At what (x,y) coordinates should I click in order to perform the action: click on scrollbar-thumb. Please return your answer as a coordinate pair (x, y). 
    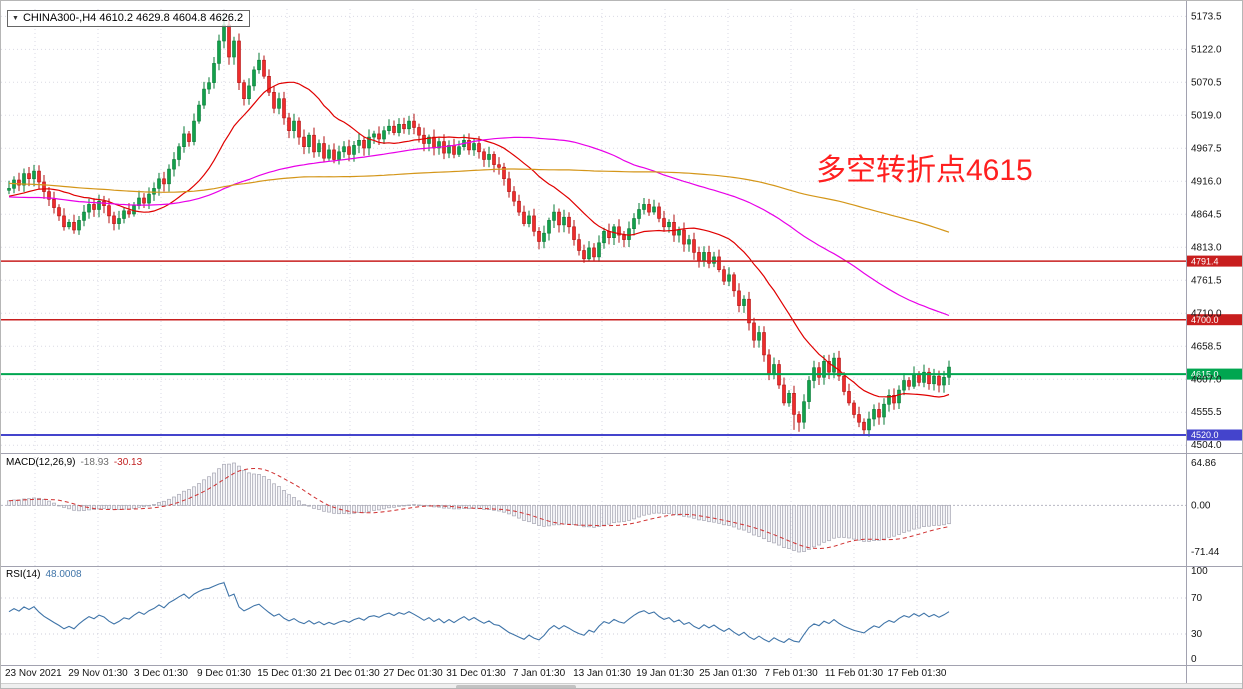
    Looking at the image, I should click on (516, 686).